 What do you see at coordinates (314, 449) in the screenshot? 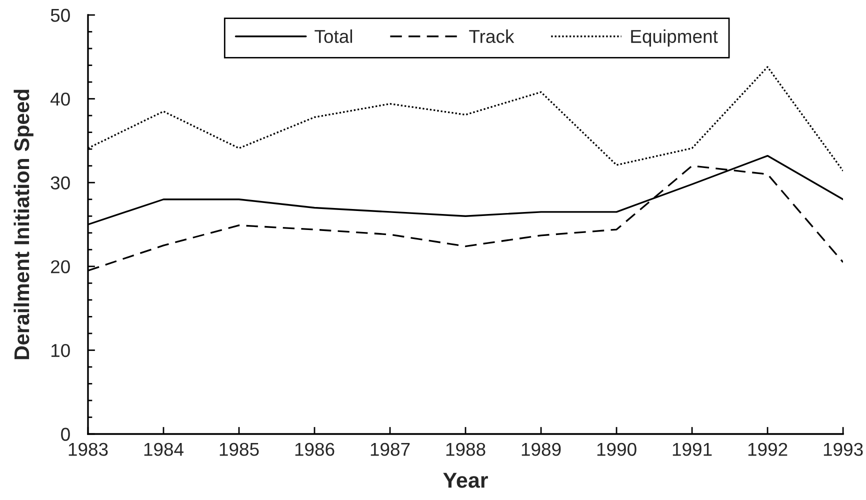
I see `x-tick-label: 1986` at bounding box center [314, 449].